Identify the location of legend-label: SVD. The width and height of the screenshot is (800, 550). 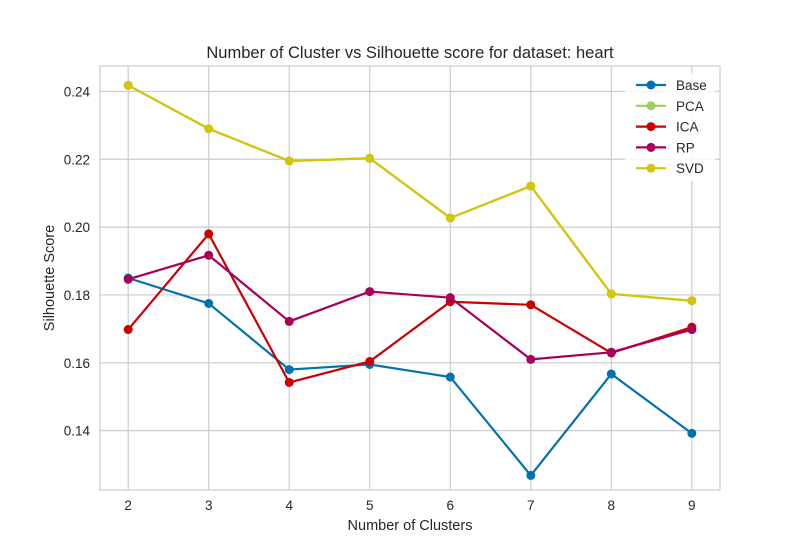
(690, 168).